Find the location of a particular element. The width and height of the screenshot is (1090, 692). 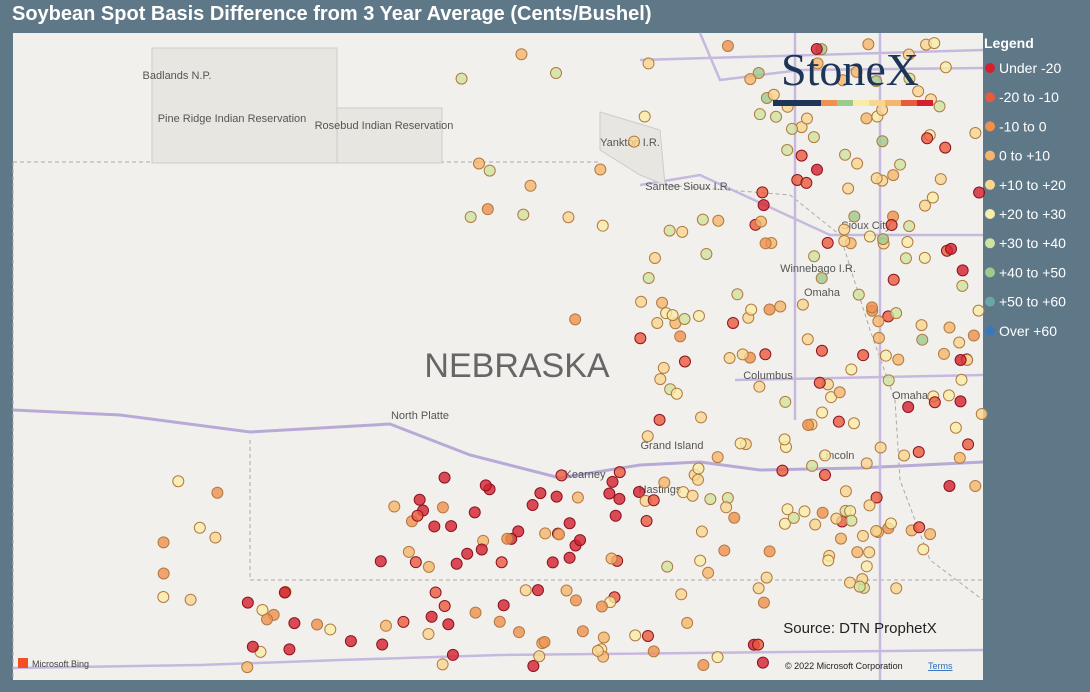

terms-link: Terms is located at coordinates (940, 666).